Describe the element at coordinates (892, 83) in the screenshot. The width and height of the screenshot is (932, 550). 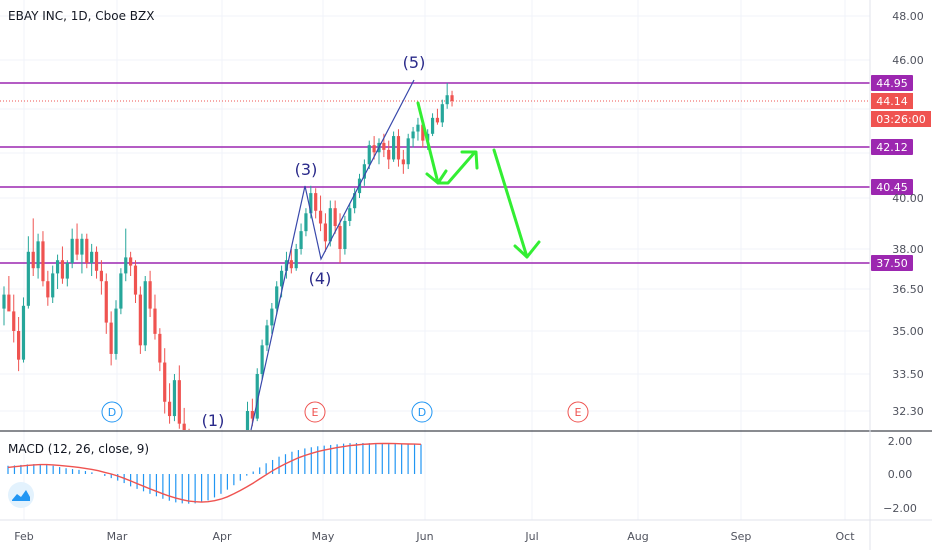
I see `svg-text: 44.95` at that location.